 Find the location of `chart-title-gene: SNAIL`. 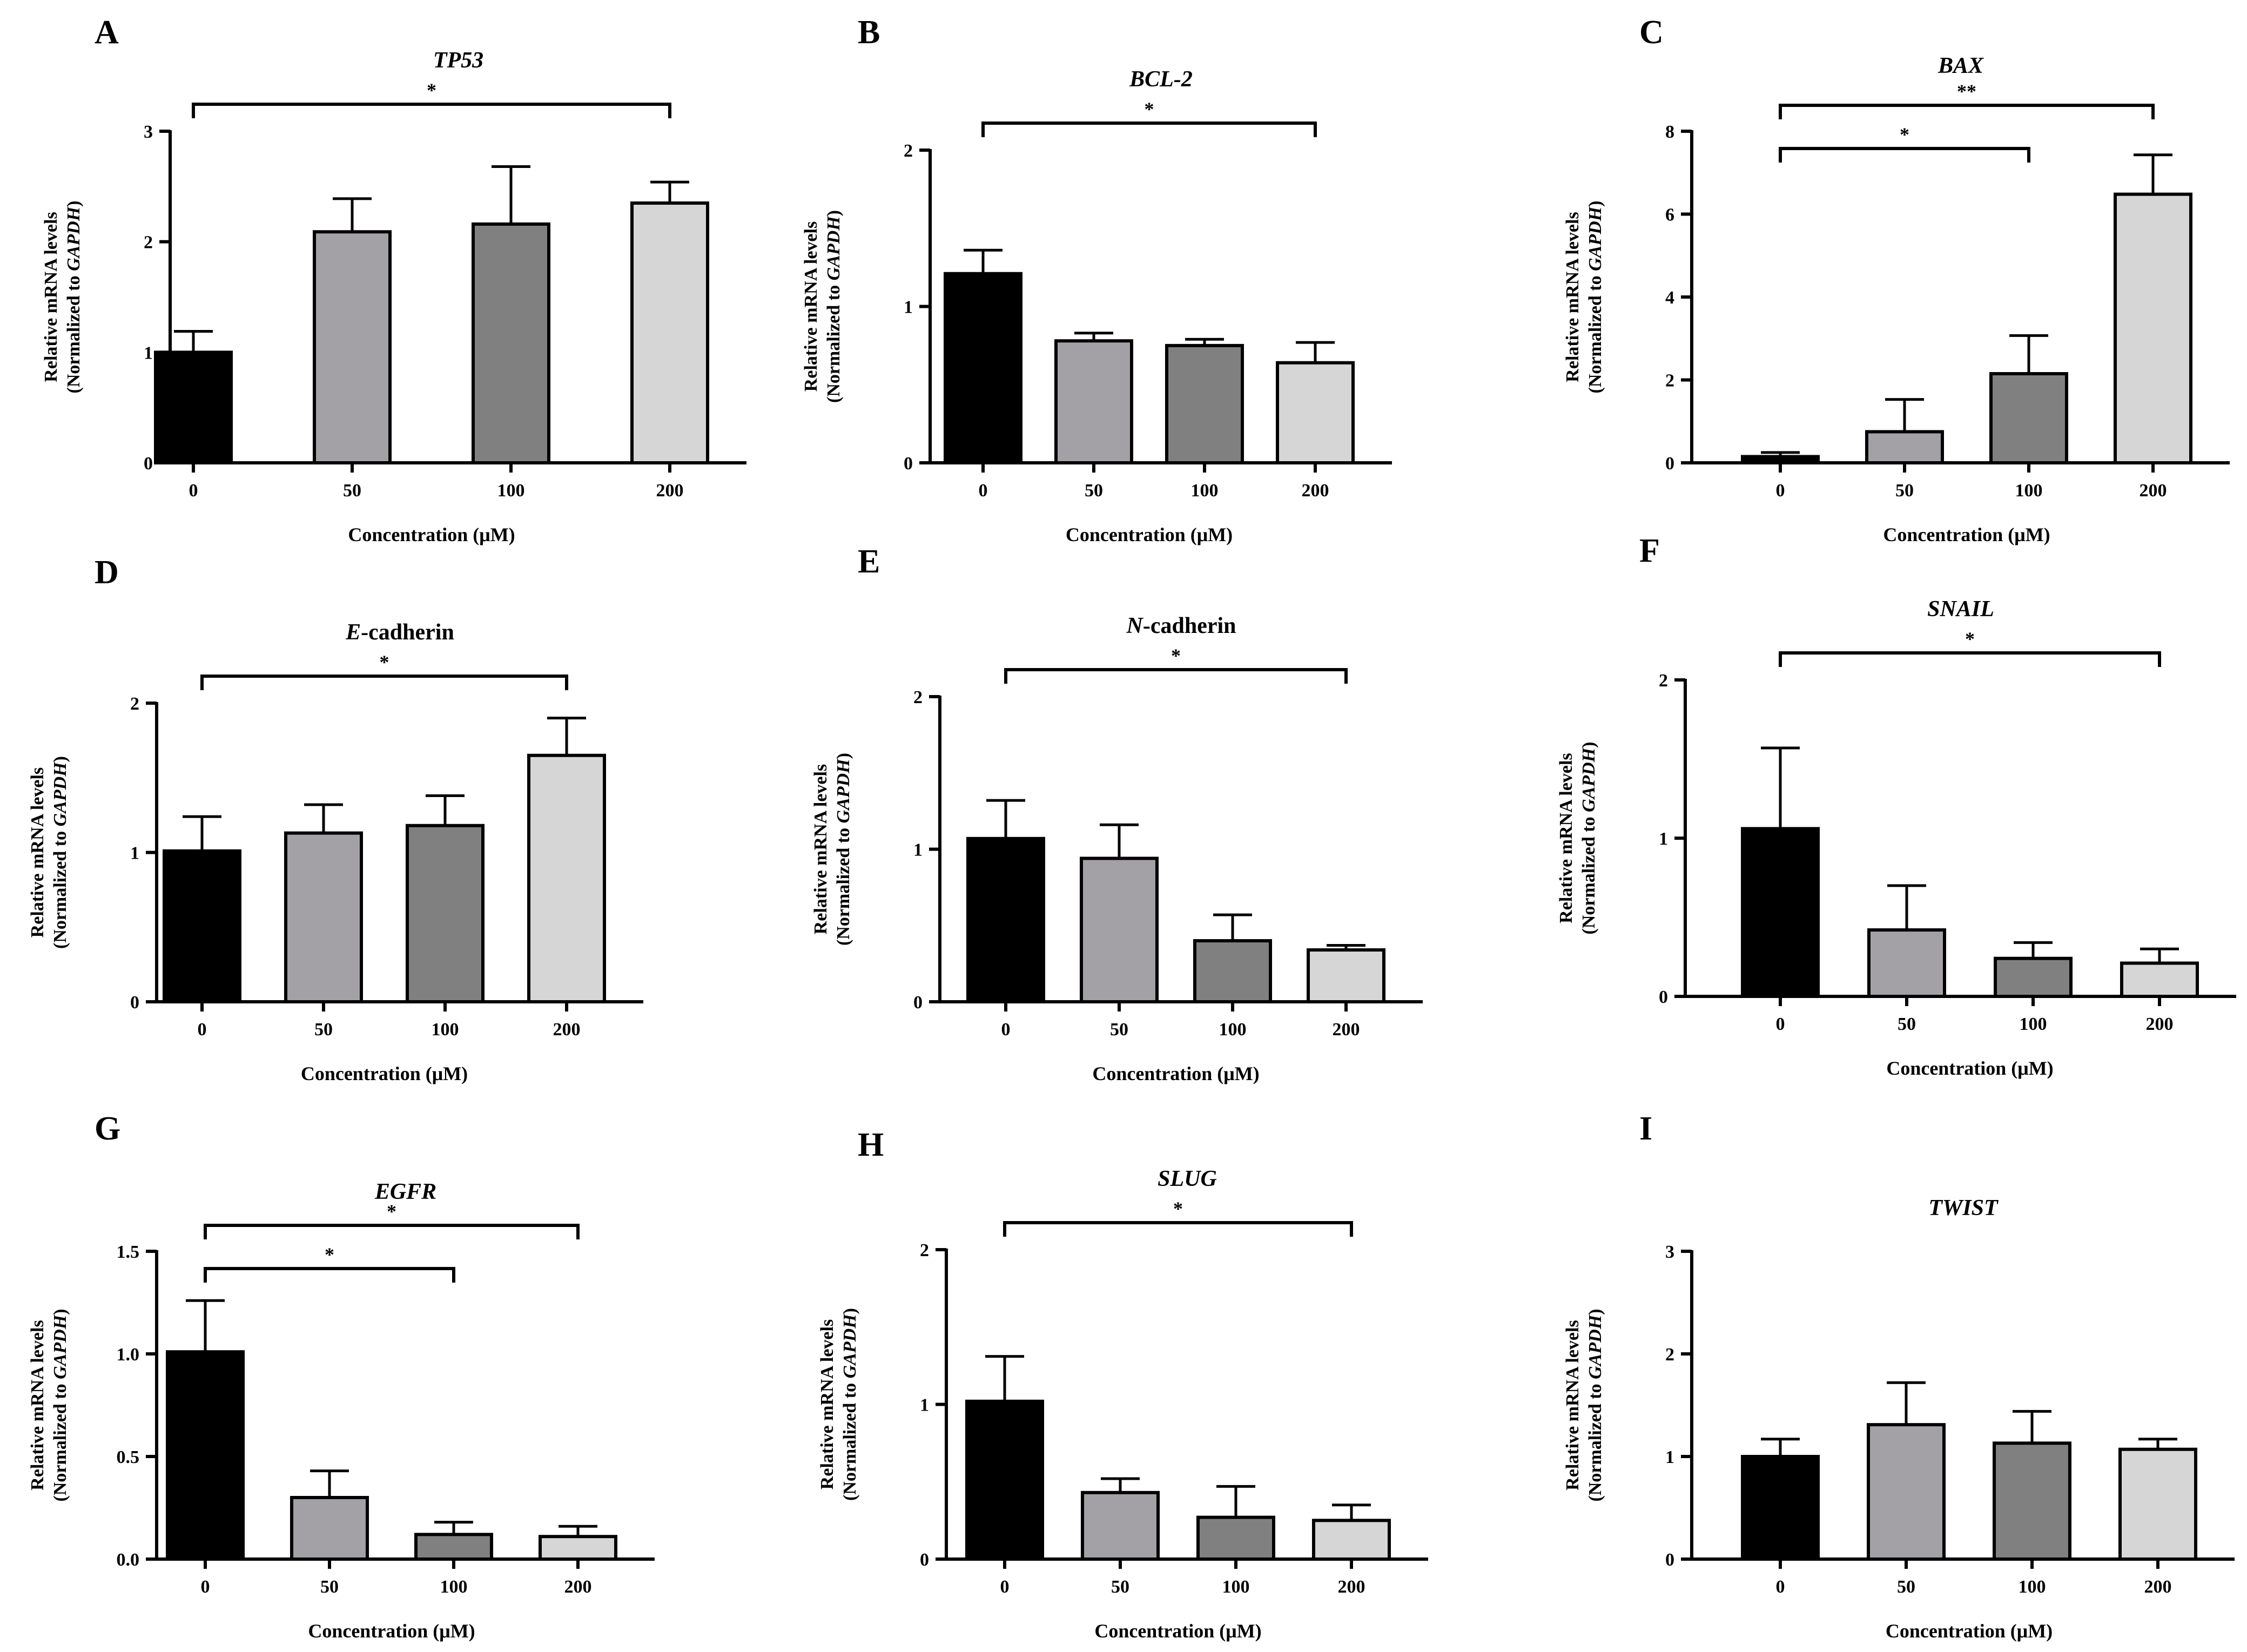

chart-title-gene: SNAIL is located at coordinates (1960, 610).